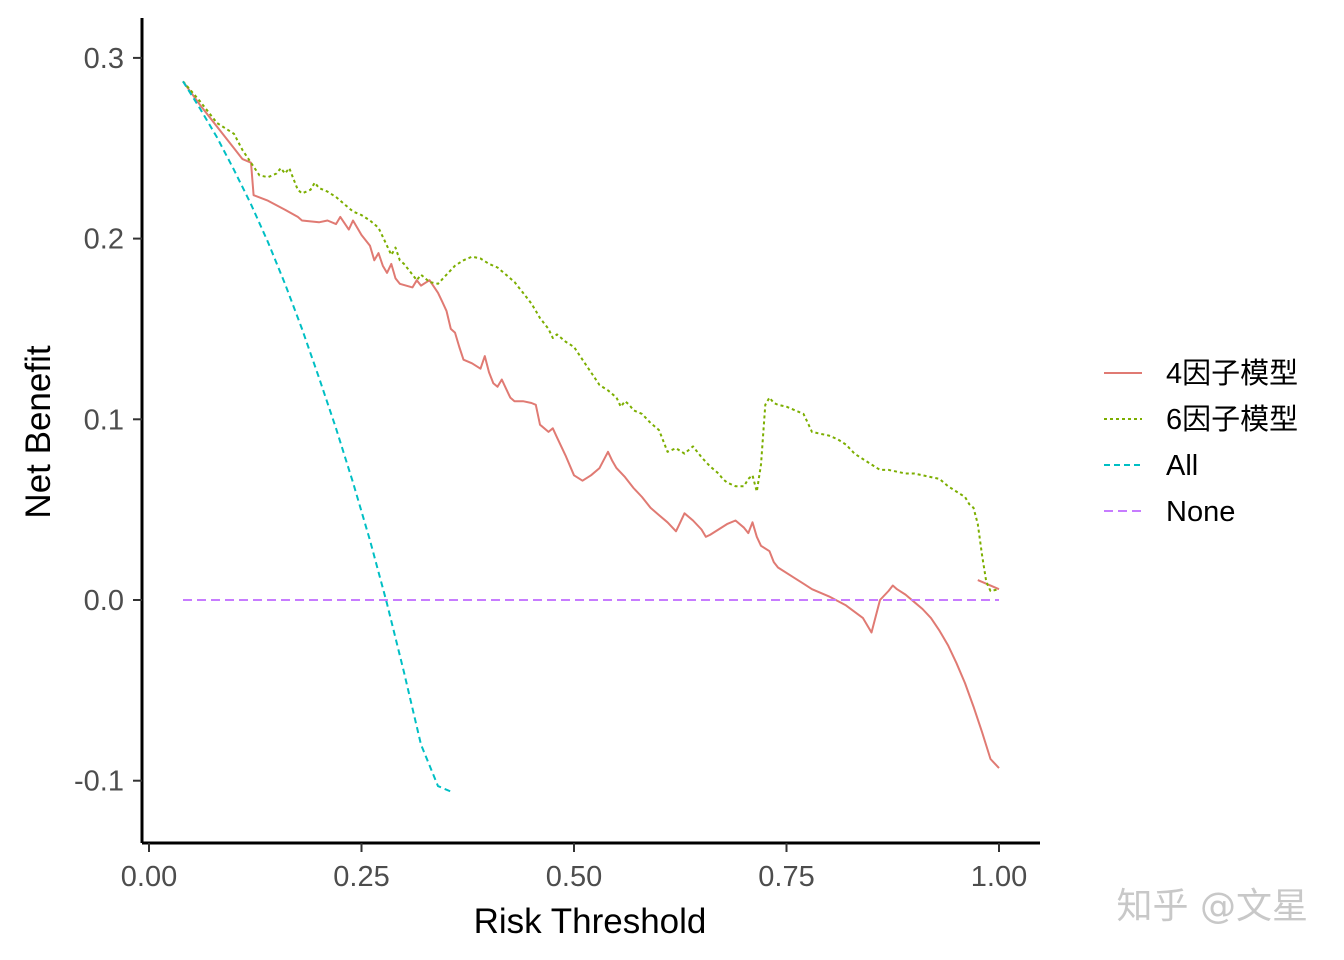 Image resolution: width=1344 pixels, height=960 pixels. What do you see at coordinates (104, 59) in the screenshot?
I see `y-tick-label: 0.3` at bounding box center [104, 59].